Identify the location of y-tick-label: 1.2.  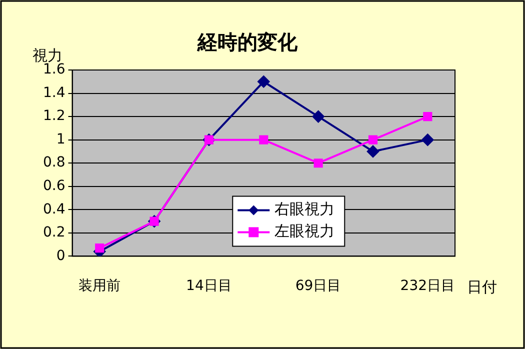
(54, 116).